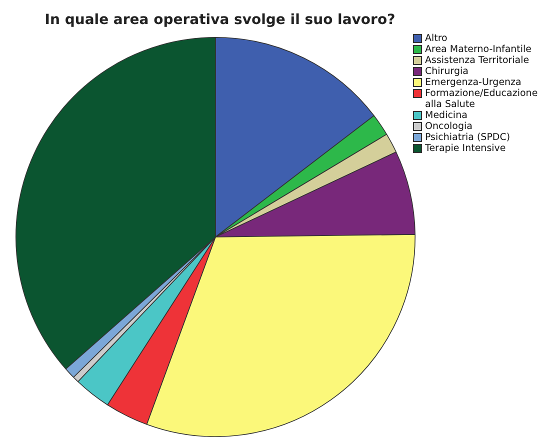 The height and width of the screenshot is (437, 545). I want to click on legend-label: Psichiatria (SPDC), so click(467, 137).